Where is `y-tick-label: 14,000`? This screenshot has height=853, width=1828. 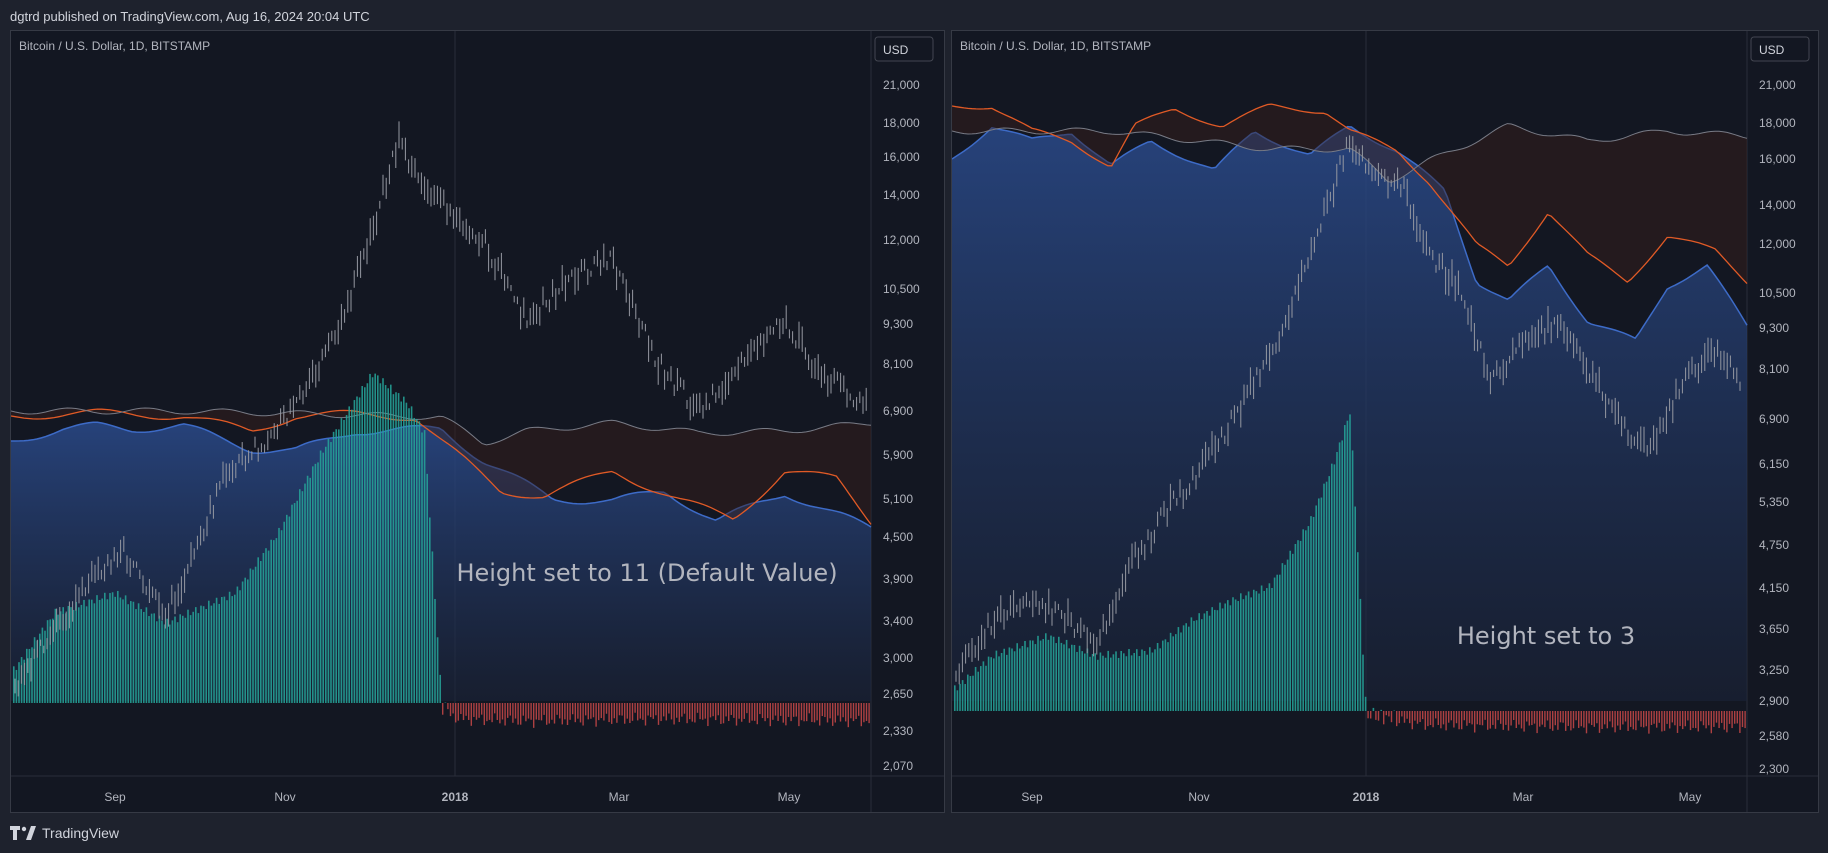
y-tick-label: 14,000 is located at coordinates (1777, 205).